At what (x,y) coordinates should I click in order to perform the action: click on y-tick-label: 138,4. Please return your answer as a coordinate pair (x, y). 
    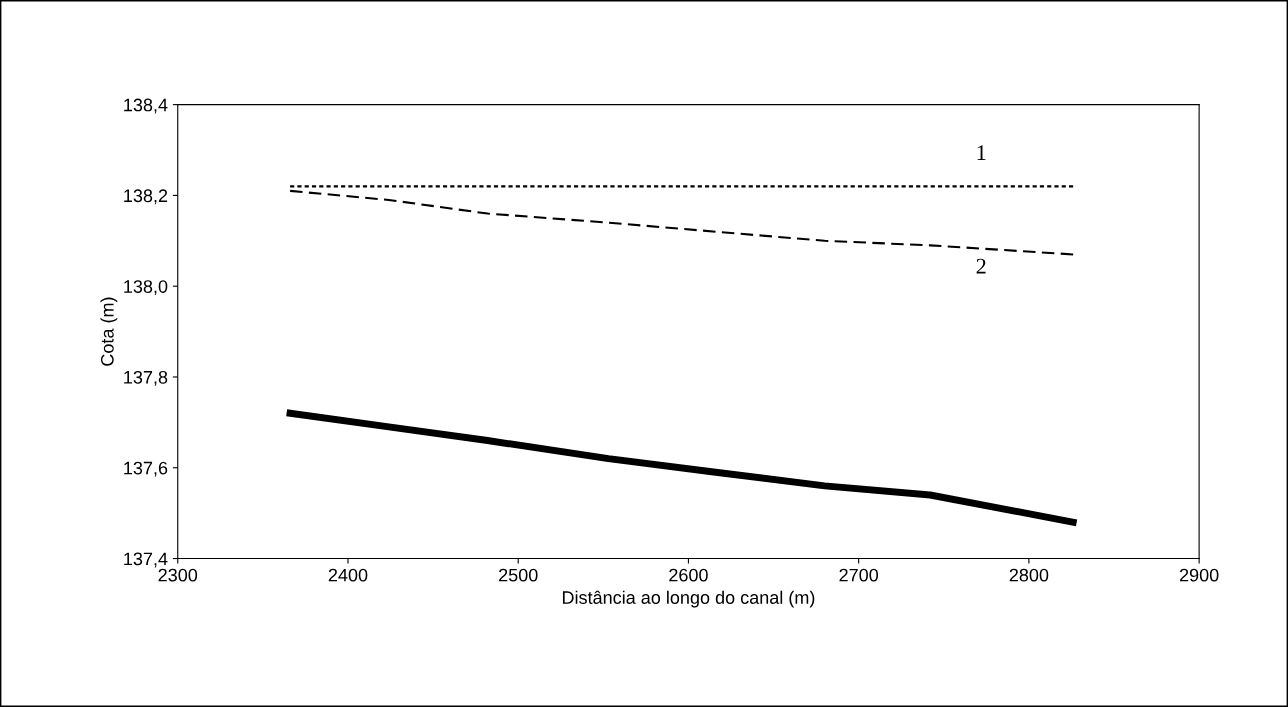
    Looking at the image, I should click on (146, 106).